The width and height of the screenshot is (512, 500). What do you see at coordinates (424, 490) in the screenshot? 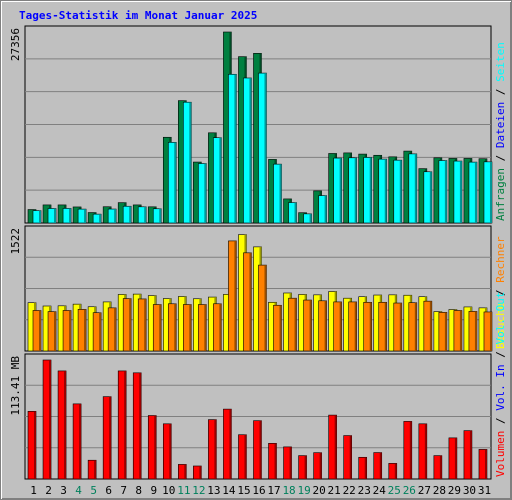
I see `x-tick-27: 27` at bounding box center [424, 490].